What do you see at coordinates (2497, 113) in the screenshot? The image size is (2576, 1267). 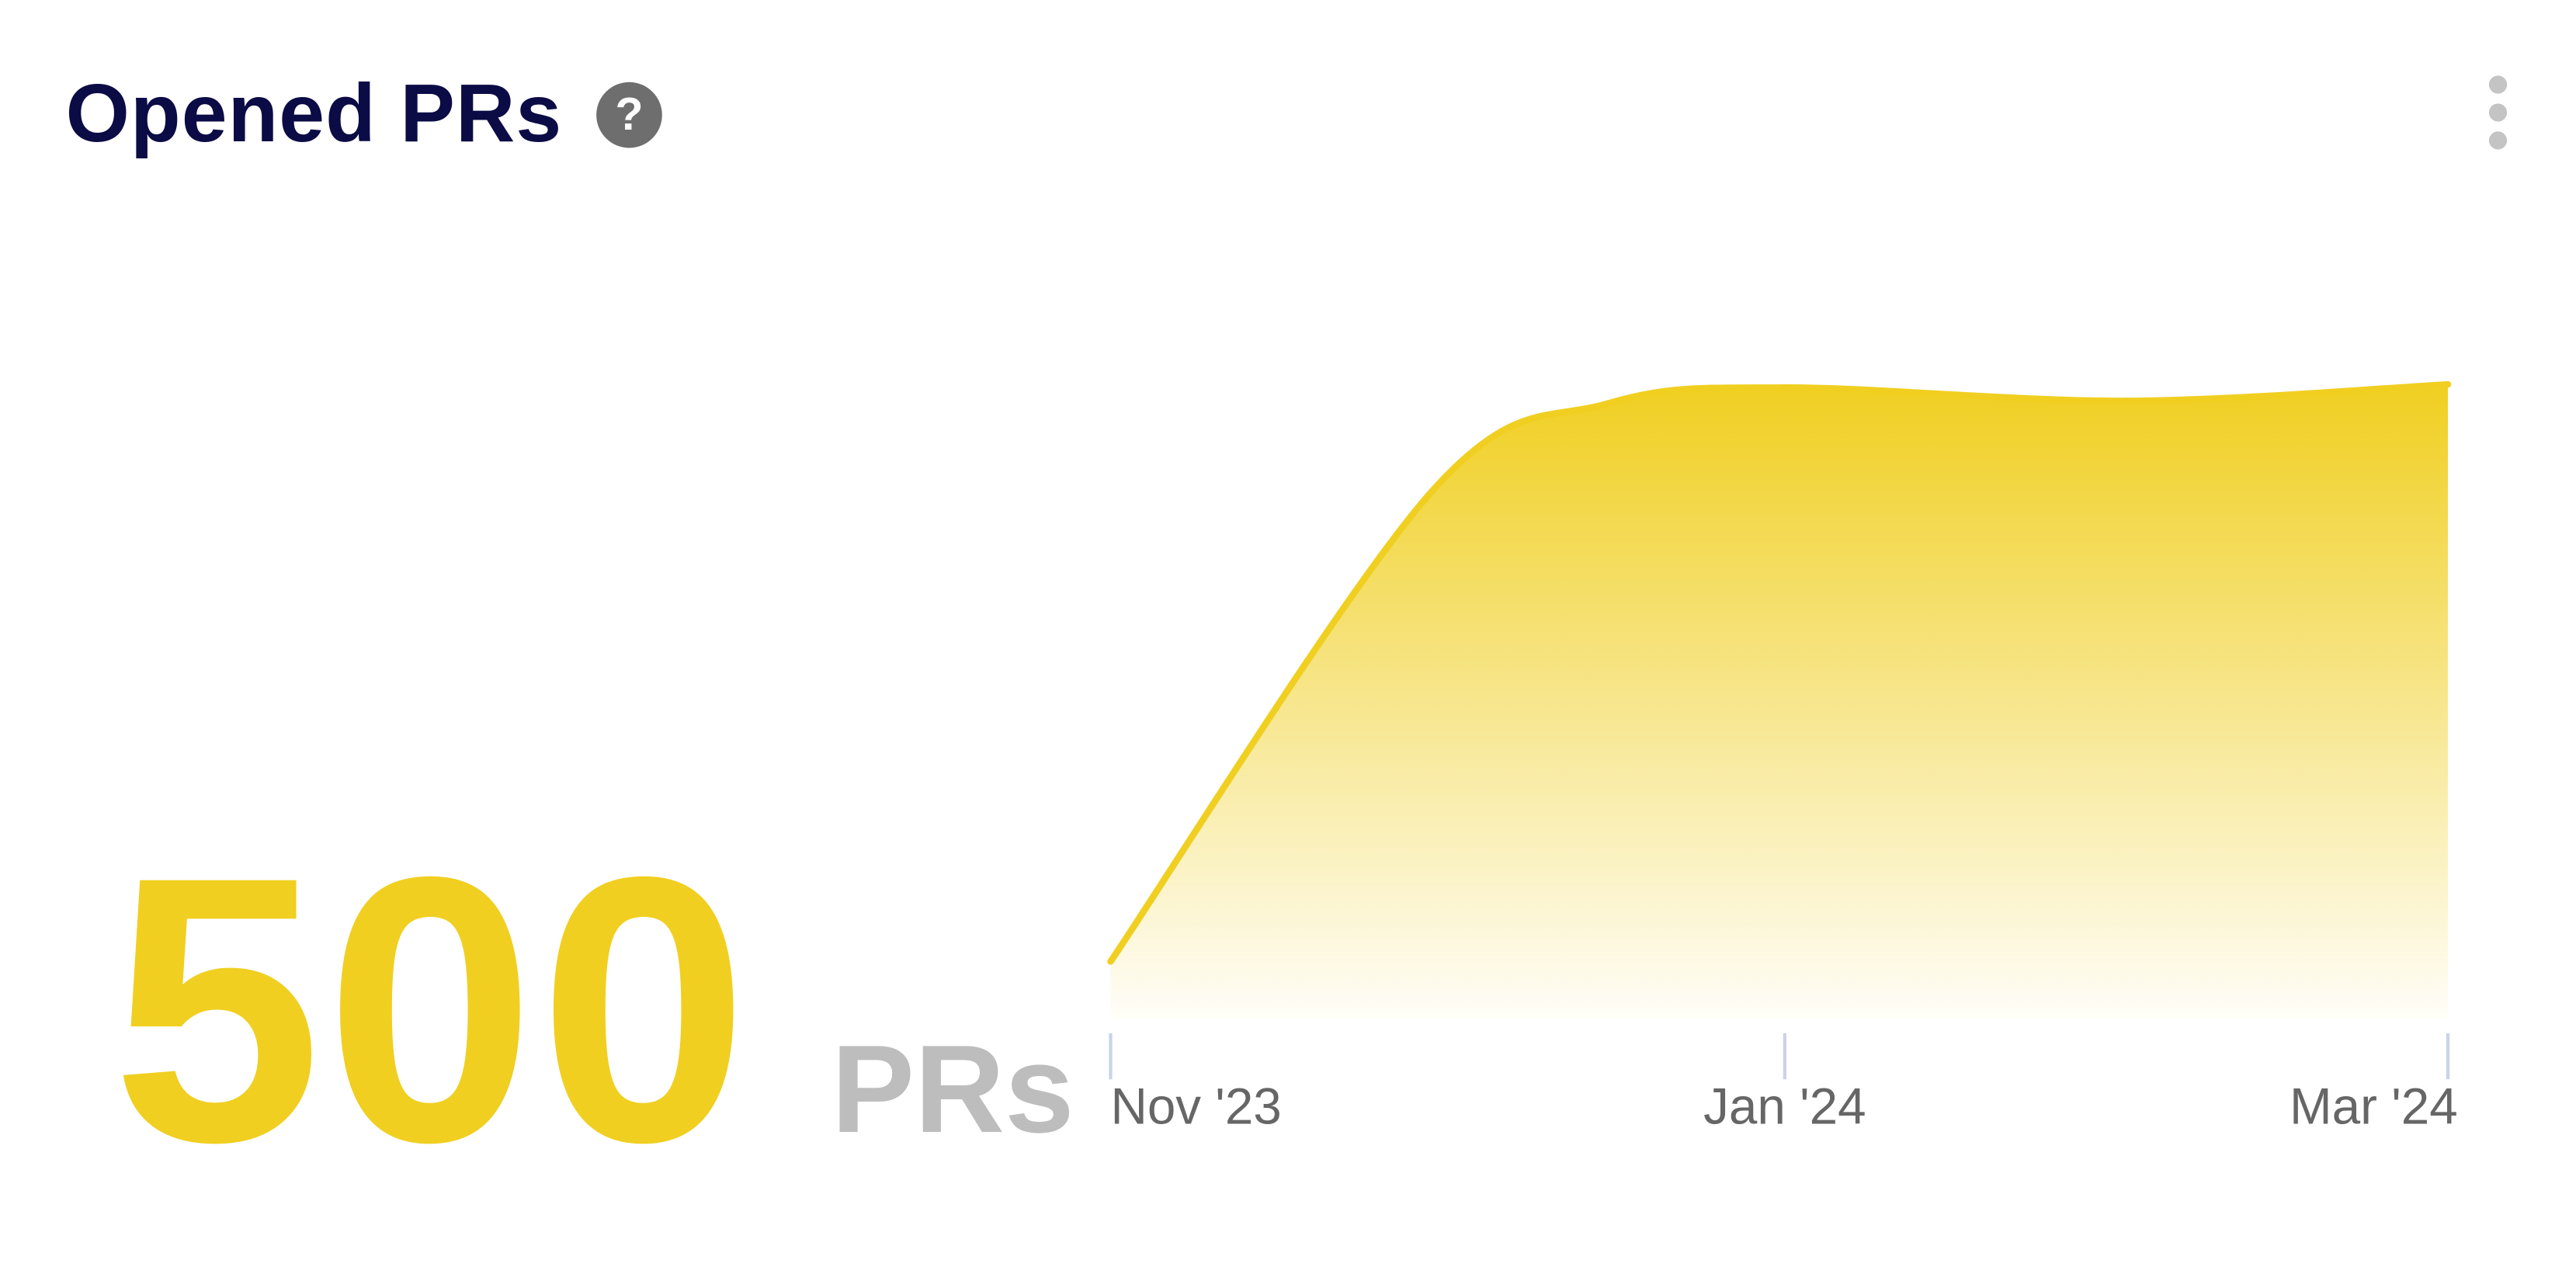 I see `kebab-menu-icon` at bounding box center [2497, 113].